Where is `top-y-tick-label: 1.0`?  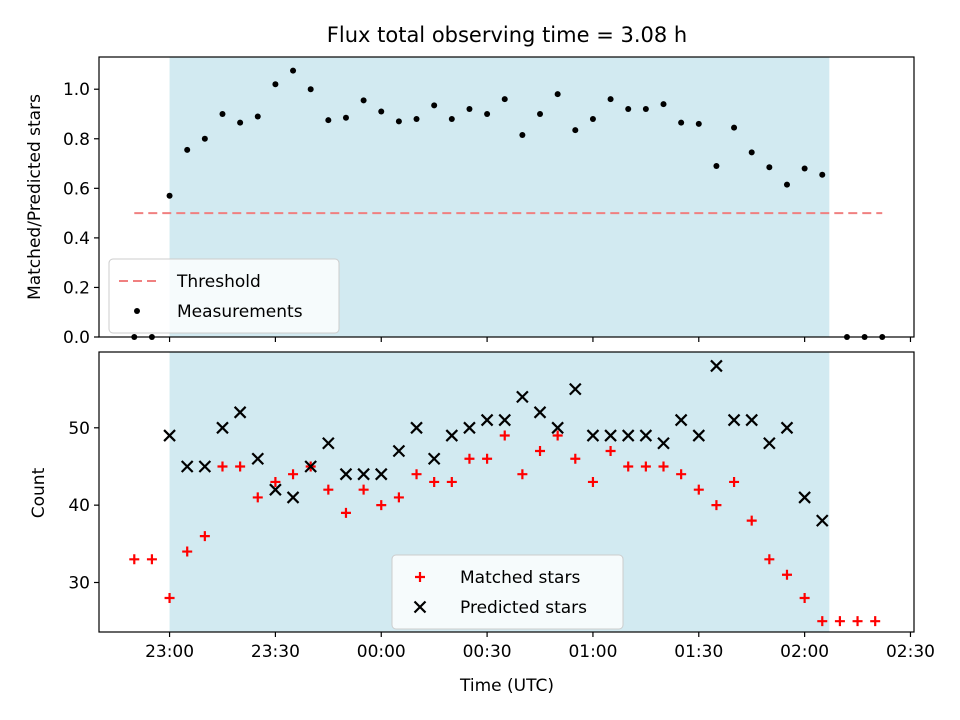 top-y-tick-label: 1.0 is located at coordinates (76, 90).